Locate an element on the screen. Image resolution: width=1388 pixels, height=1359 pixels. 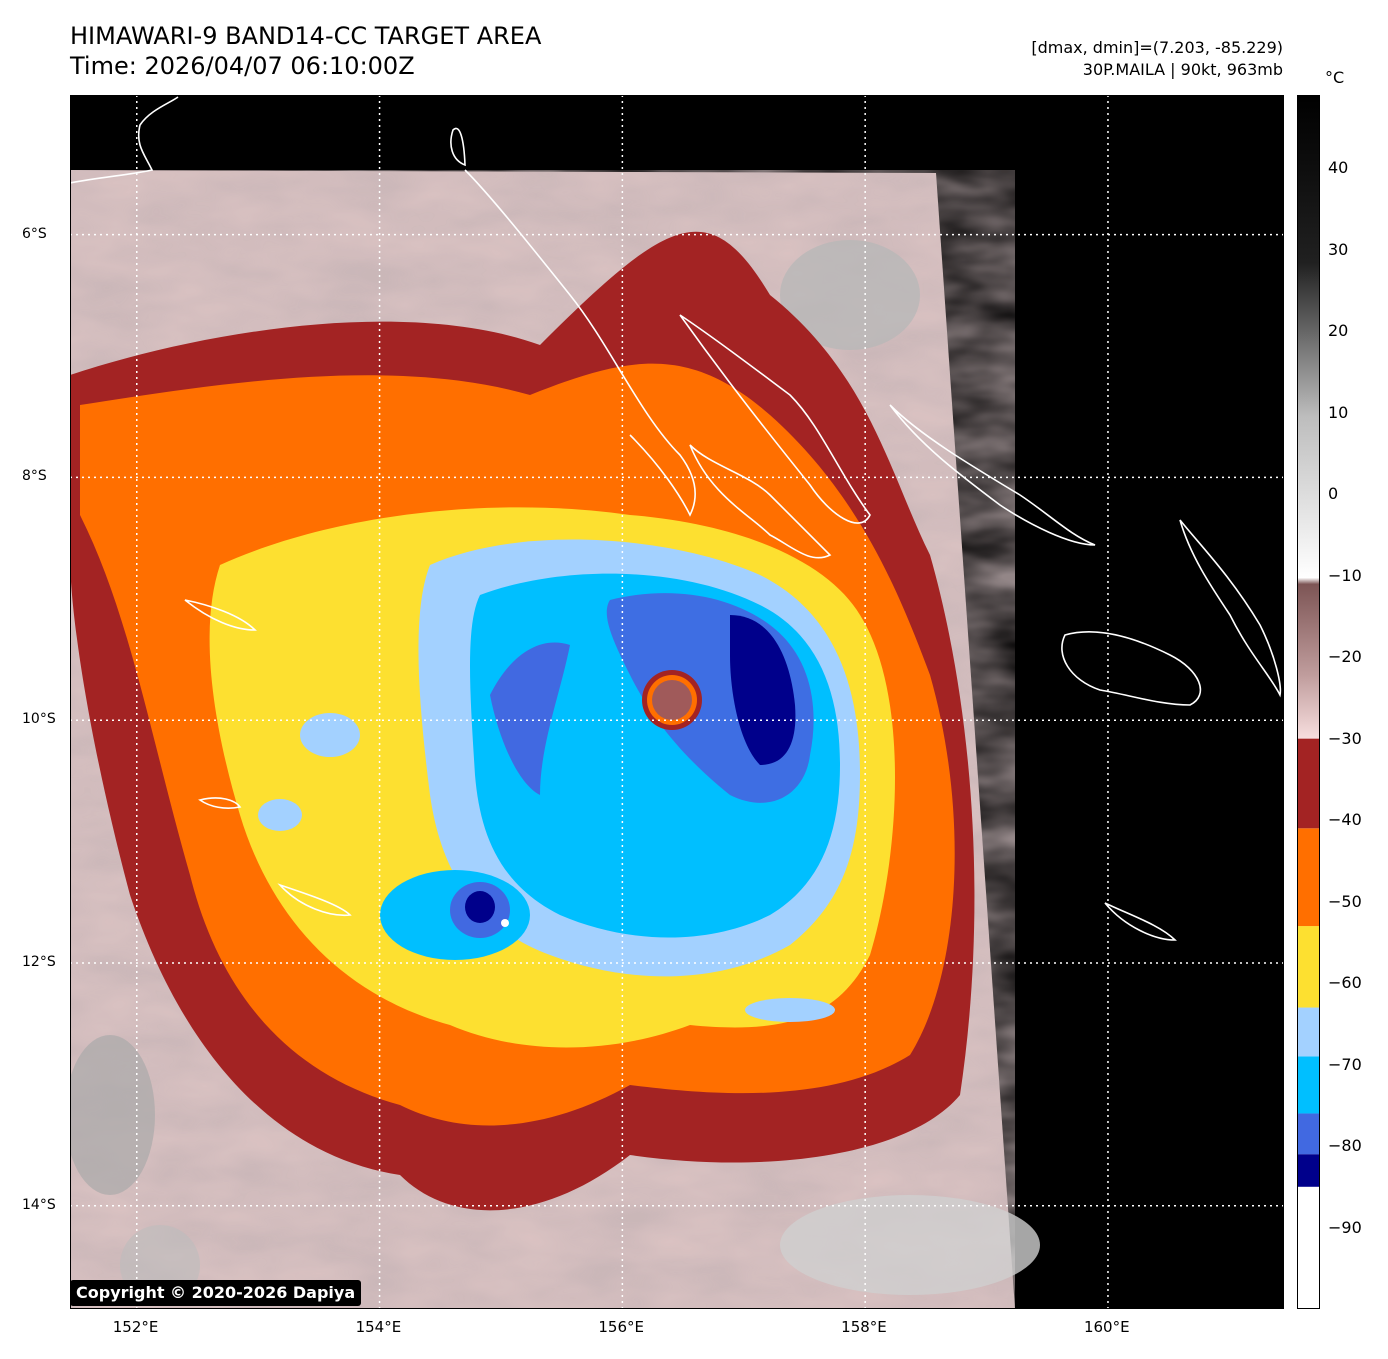
lat-label: 10°S is located at coordinates (39, 719).